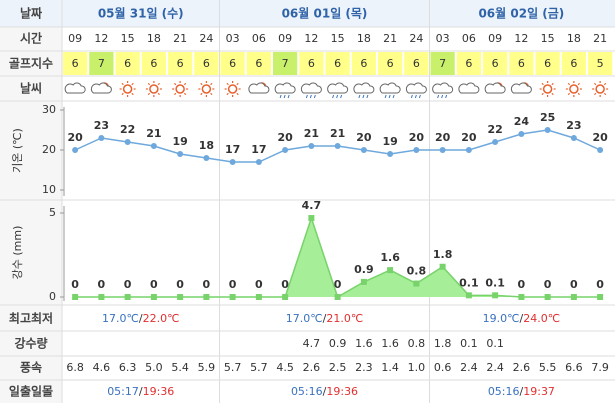 The height and width of the screenshot is (403, 615). What do you see at coordinates (258, 149) in the screenshot?
I see `data-label: 17` at bounding box center [258, 149].